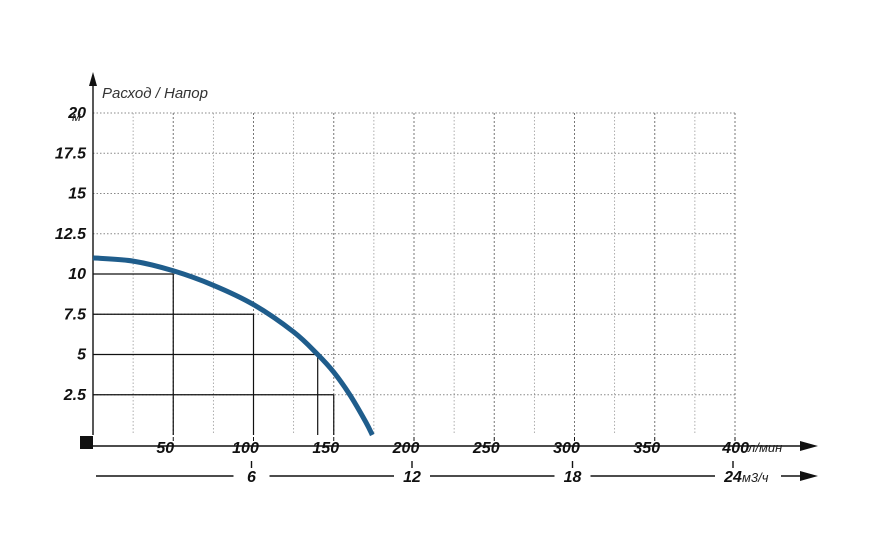  I want to click on x-axis-primary-arrow, so click(809, 446).